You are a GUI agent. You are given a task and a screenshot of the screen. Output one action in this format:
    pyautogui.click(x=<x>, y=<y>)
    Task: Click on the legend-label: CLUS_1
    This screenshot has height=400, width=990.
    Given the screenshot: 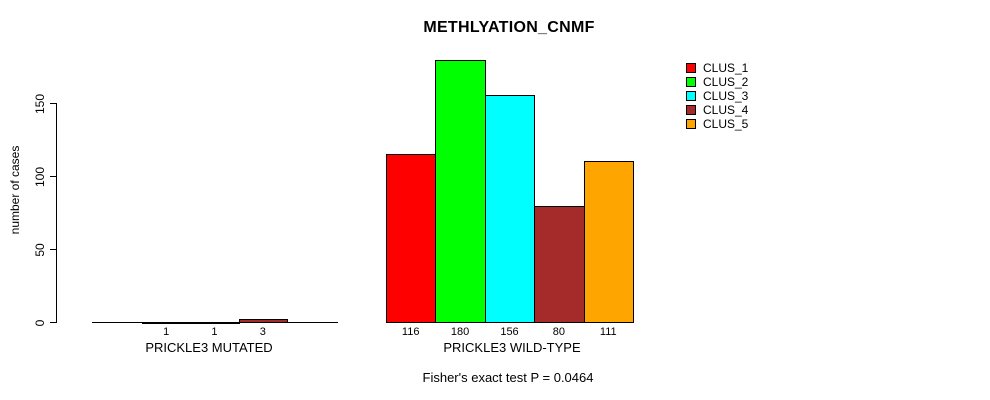 What is the action you would take?
    pyautogui.click(x=726, y=68)
    